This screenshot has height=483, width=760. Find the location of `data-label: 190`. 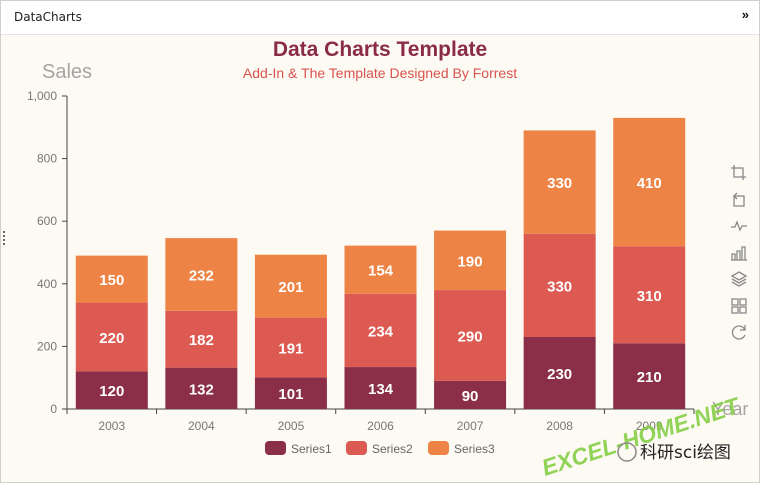

data-label: 190 is located at coordinates (470, 261).